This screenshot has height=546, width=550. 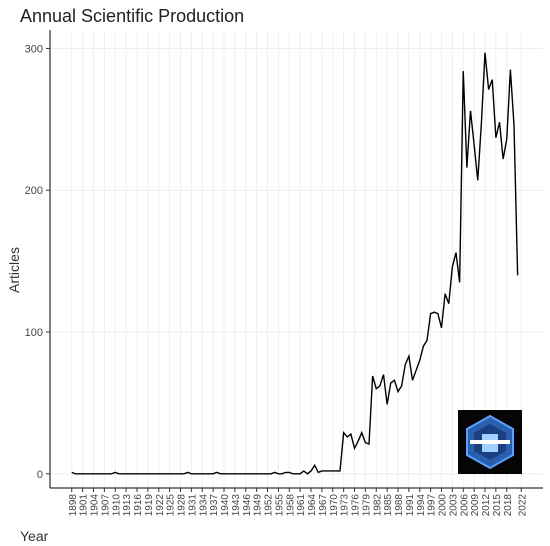 What do you see at coordinates (34, 536) in the screenshot?
I see `x-axis-title: Year` at bounding box center [34, 536].